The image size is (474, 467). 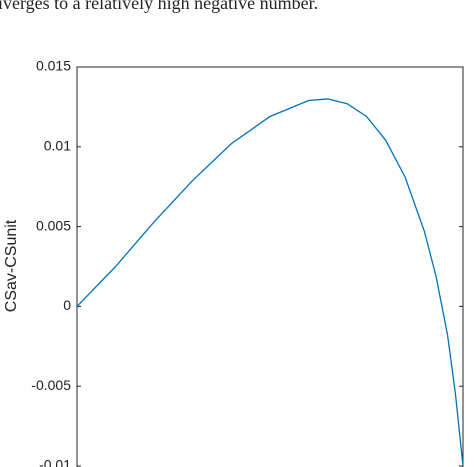 I want to click on y-tick-label: 0.015, so click(x=53, y=66).